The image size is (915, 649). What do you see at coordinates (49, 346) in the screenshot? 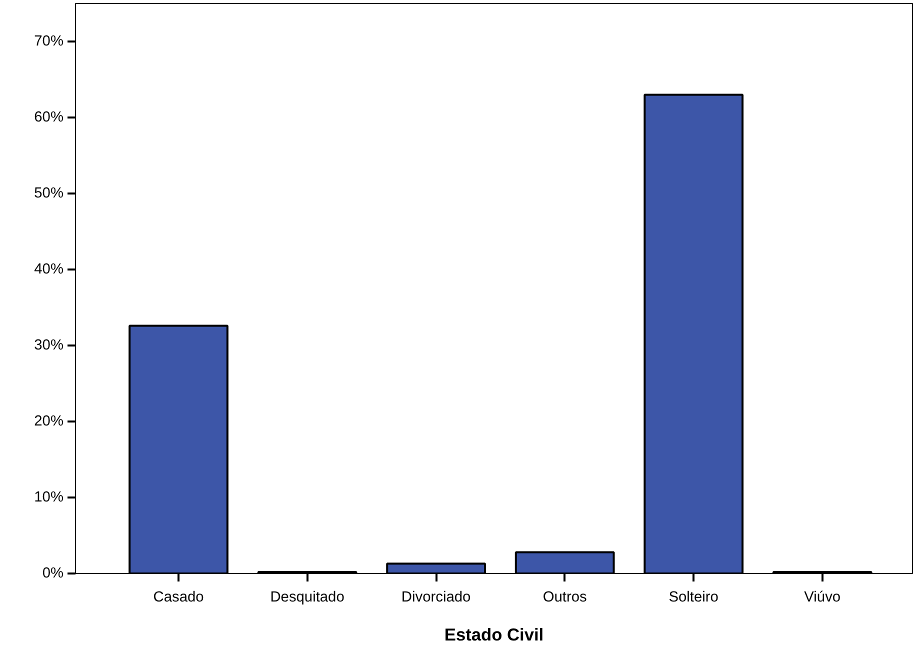
I see `y-tick-label: 30%` at bounding box center [49, 346].